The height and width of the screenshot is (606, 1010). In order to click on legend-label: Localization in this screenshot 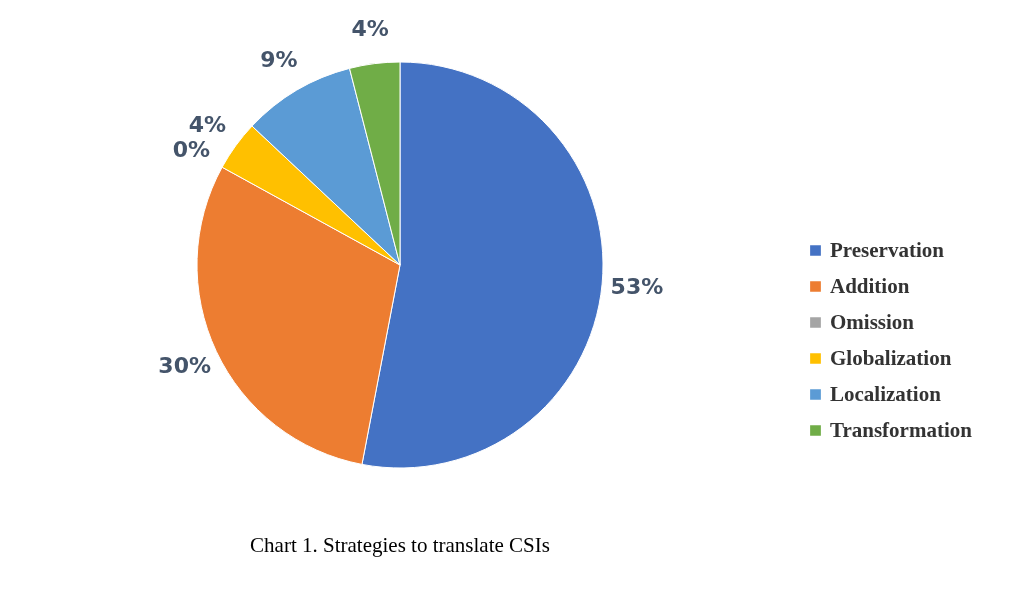, I will do `click(886, 393)`.